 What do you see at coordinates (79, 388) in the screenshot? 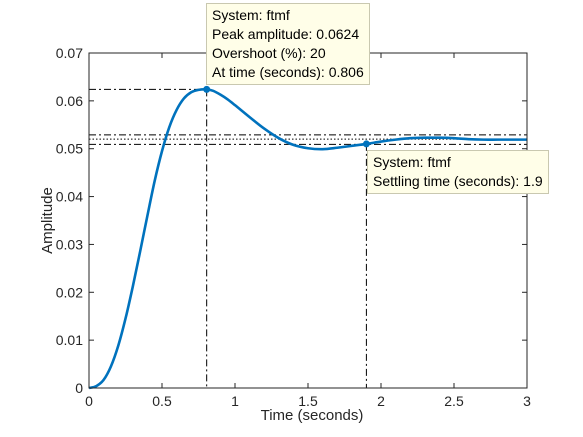
I see `y-tick-label: 0` at bounding box center [79, 388].